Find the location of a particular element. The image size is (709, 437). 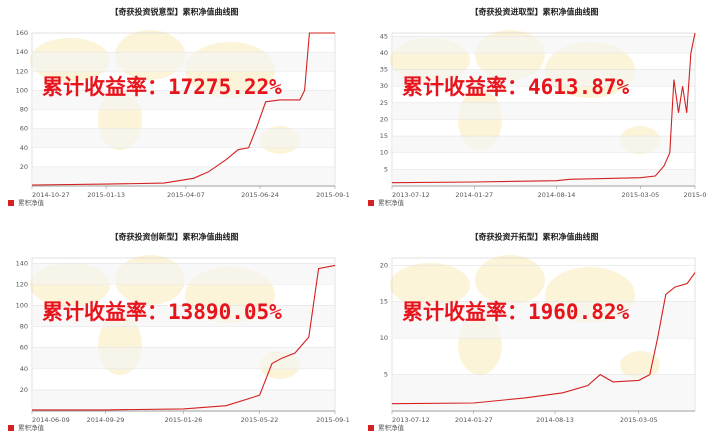

x-tick-label: 2014-06-09 is located at coordinates (51, 420).